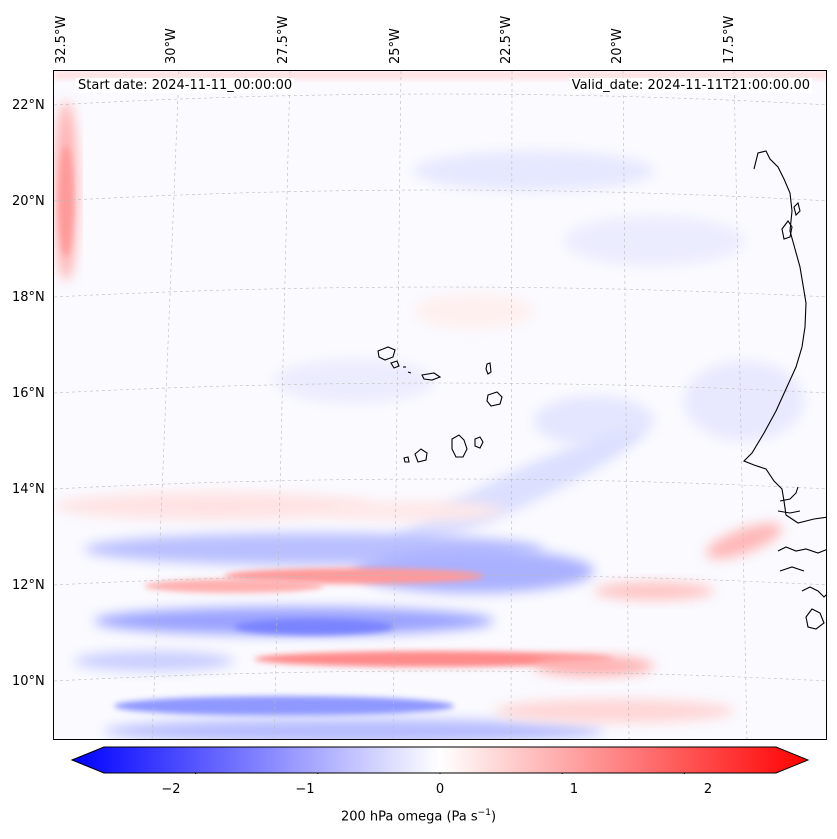  Describe the element at coordinates (28, 681) in the screenshot. I see `lat-tick-label: 10°N` at that location.